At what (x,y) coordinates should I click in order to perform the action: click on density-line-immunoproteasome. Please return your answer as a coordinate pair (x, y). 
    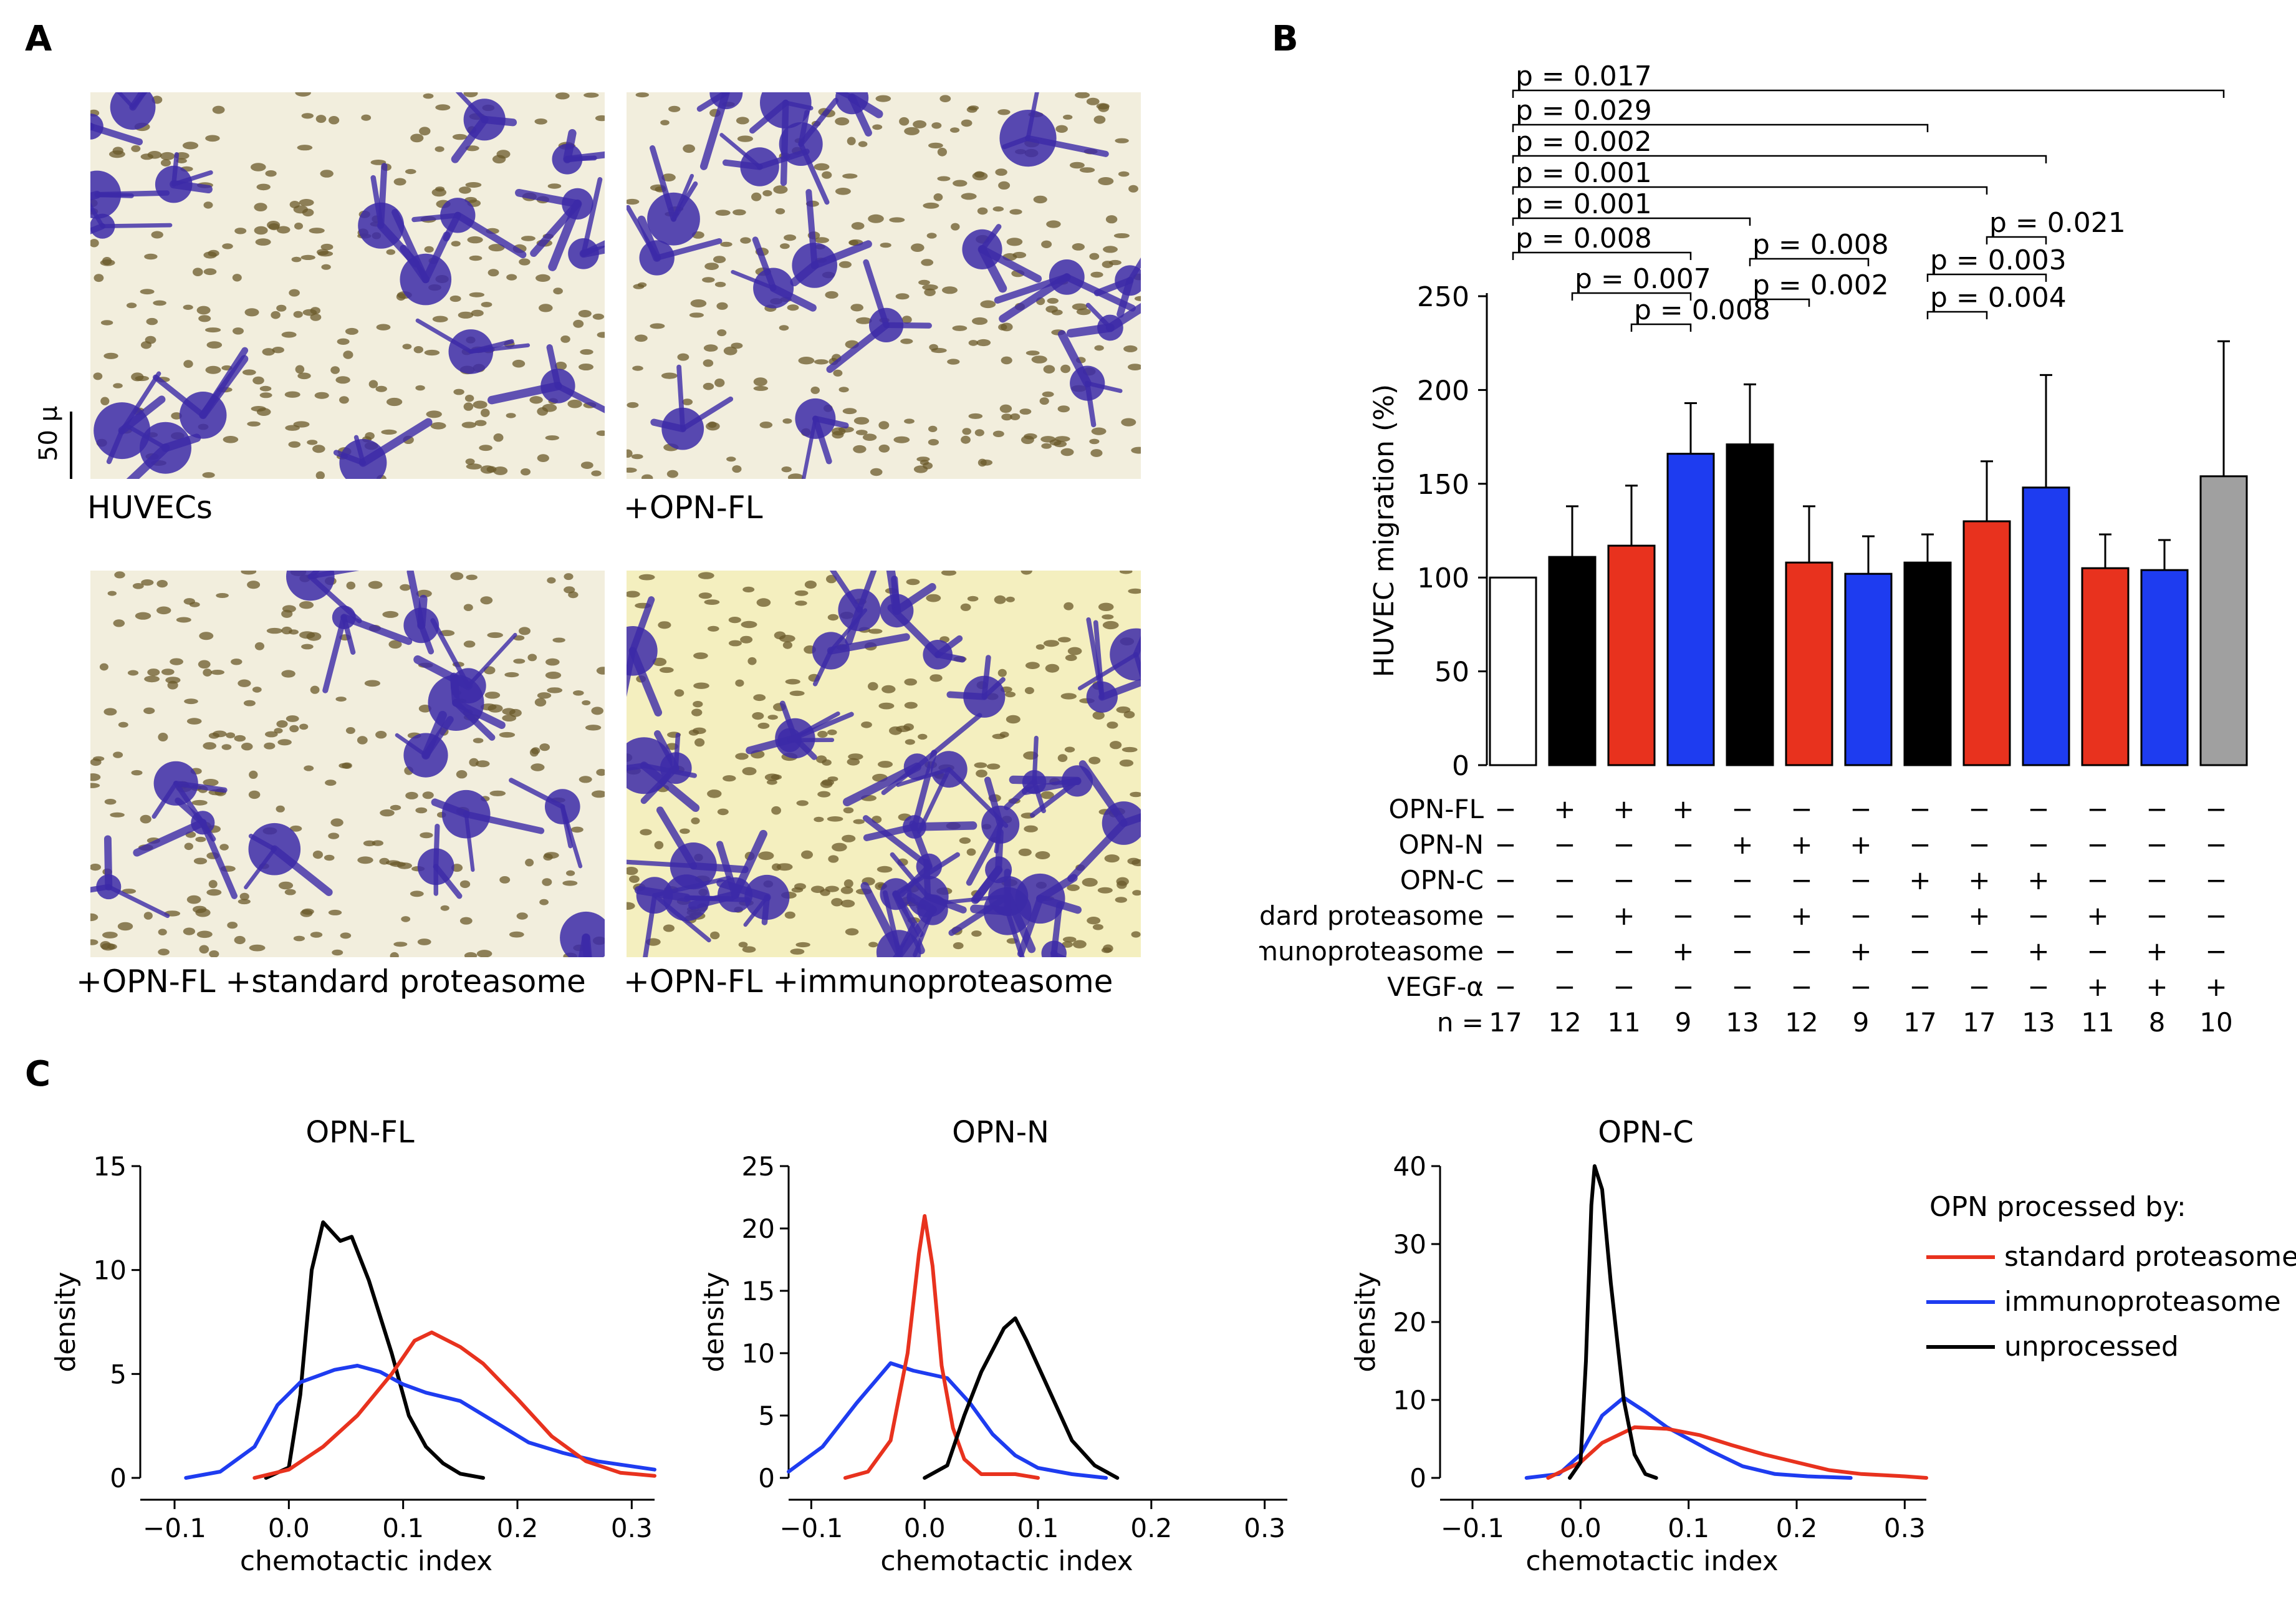
    Looking at the image, I should click on (947, 1420).